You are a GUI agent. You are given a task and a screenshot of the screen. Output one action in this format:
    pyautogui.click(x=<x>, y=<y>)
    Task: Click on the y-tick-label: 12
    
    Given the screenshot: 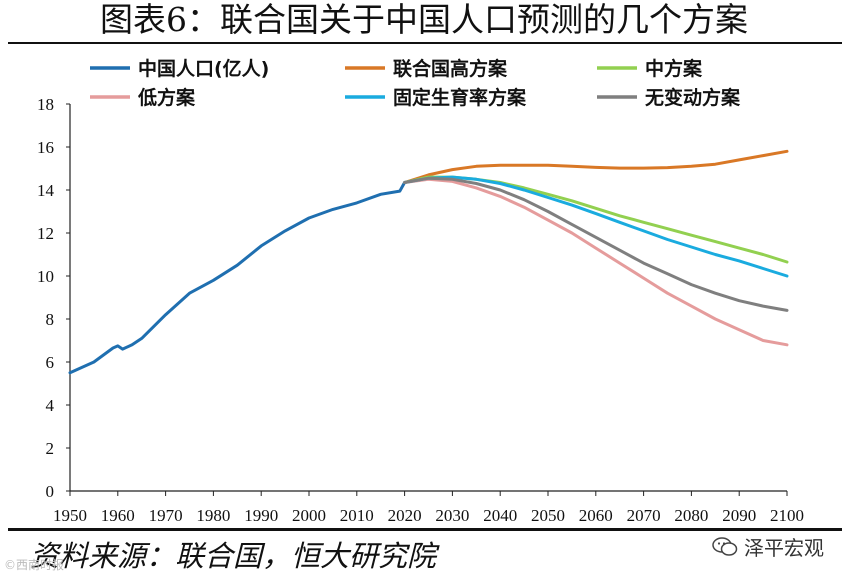 What is the action you would take?
    pyautogui.click(x=45, y=233)
    